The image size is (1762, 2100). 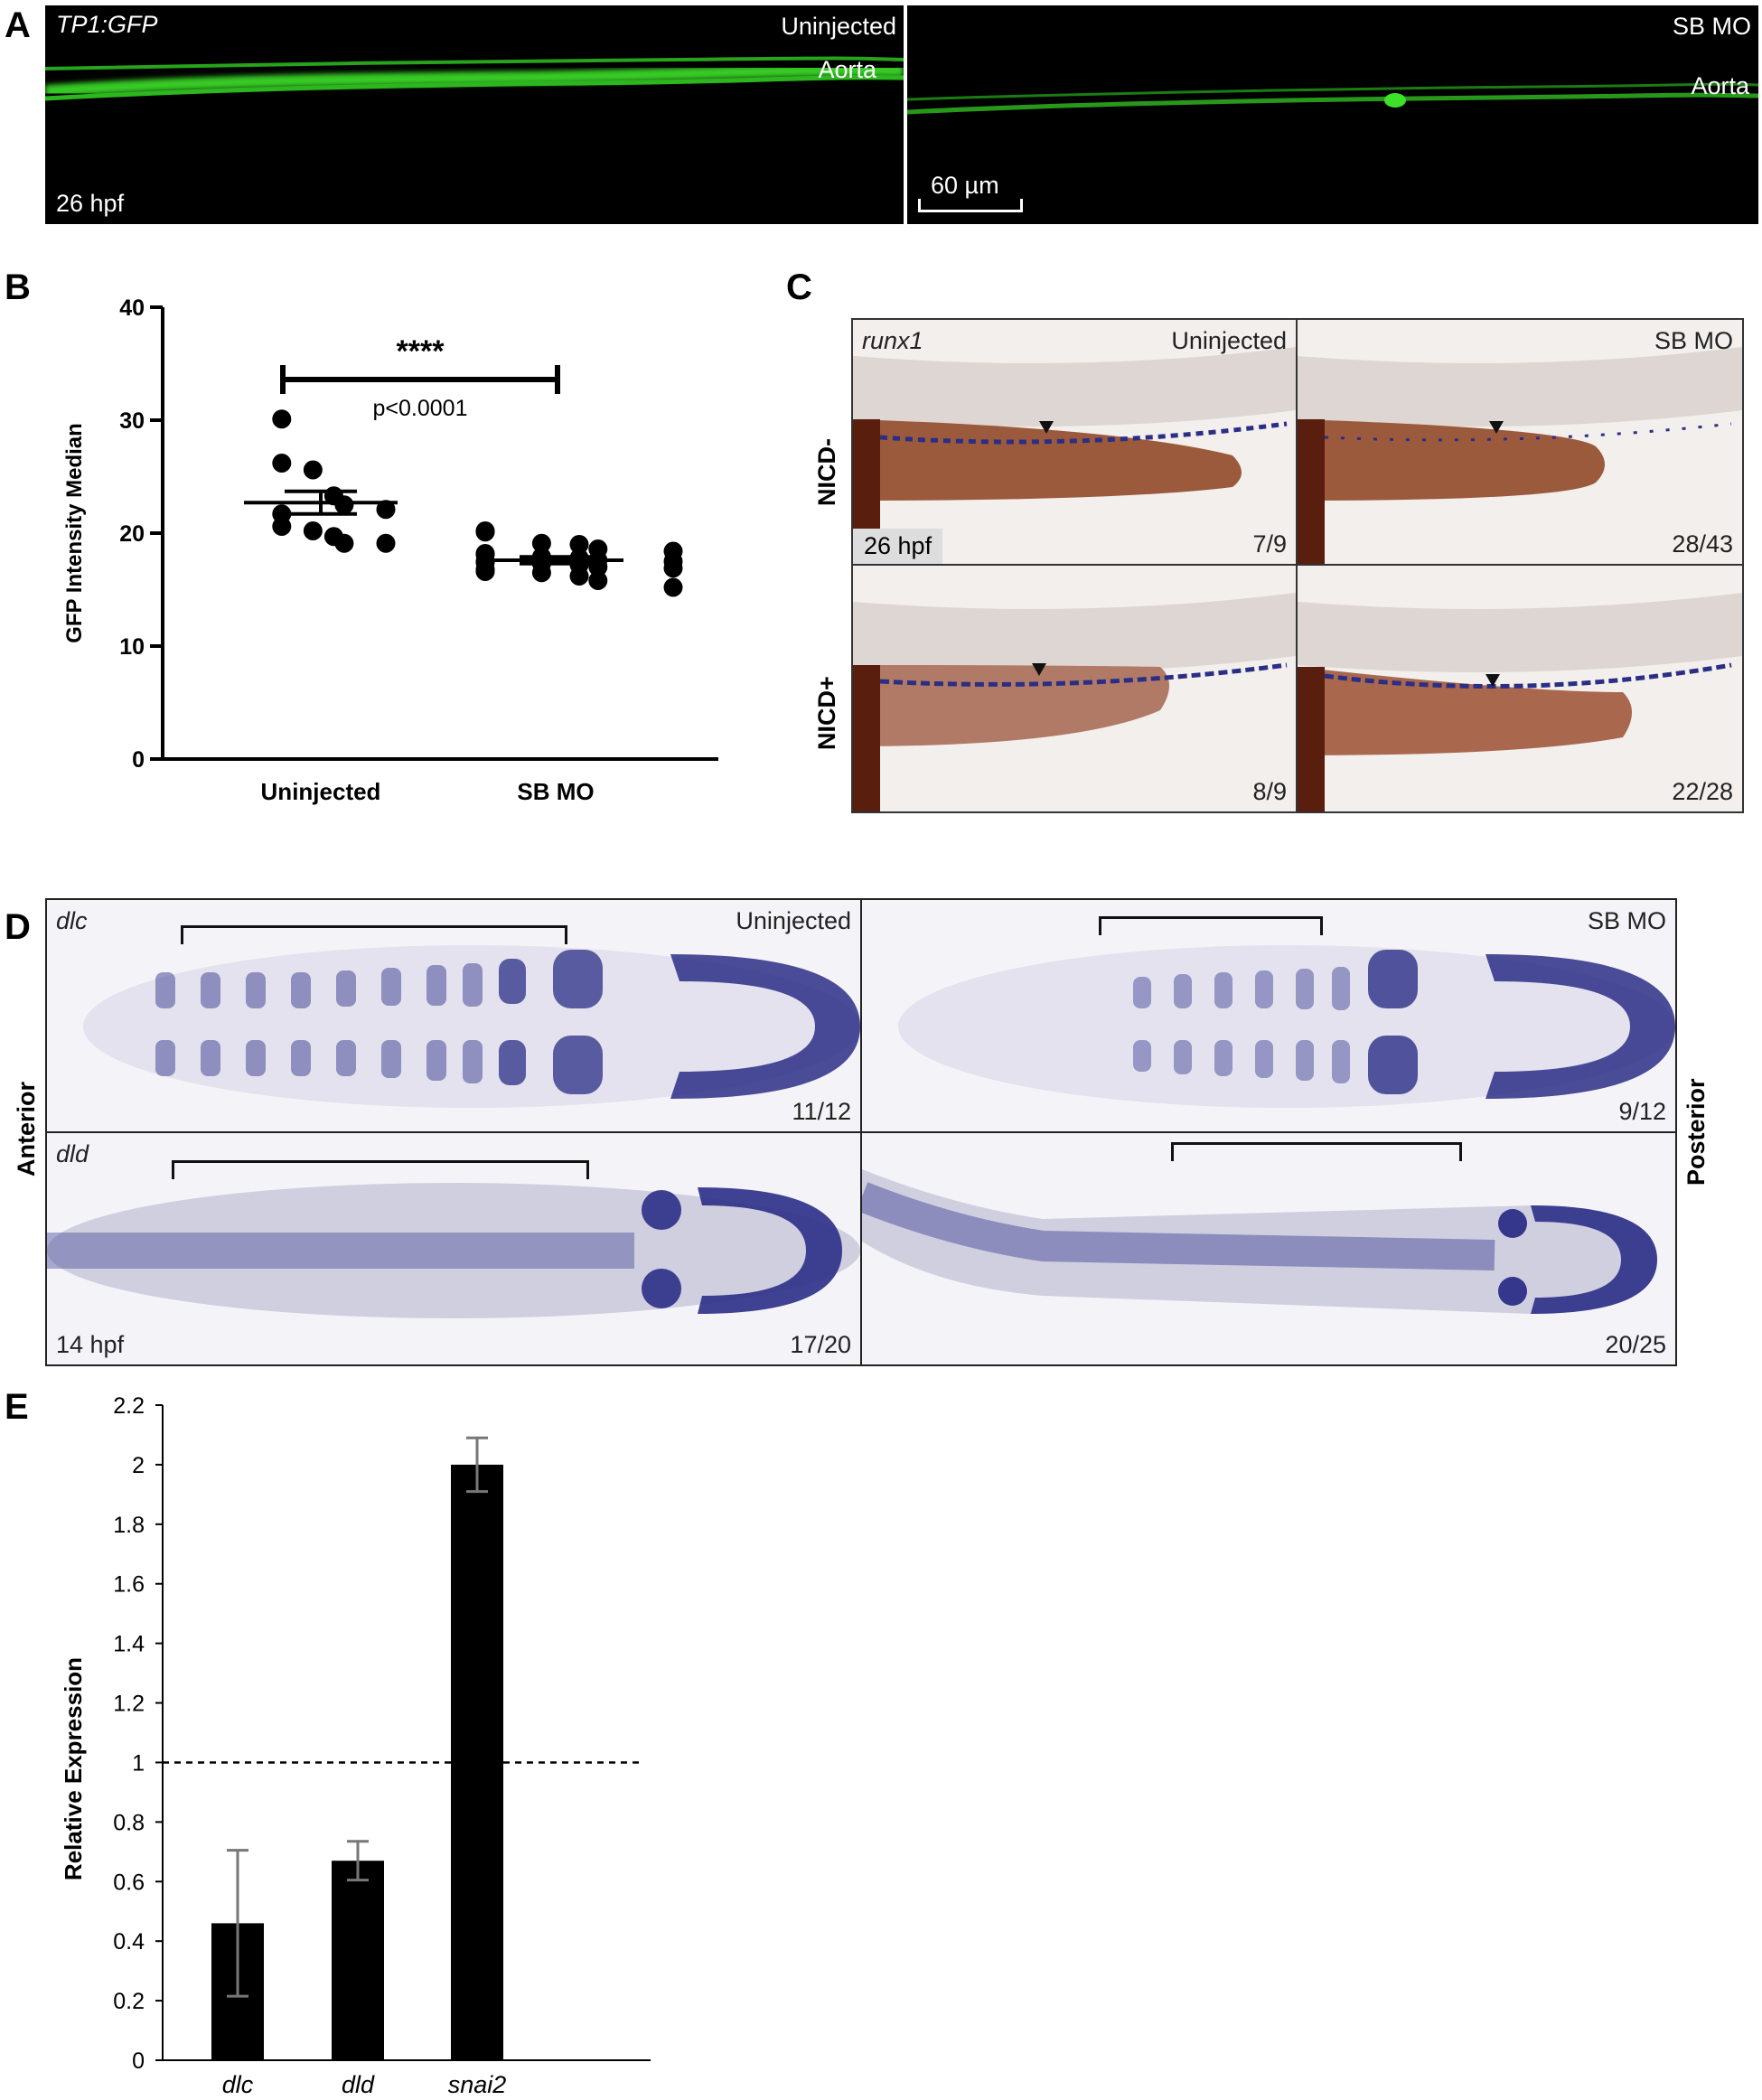 I want to click on y-tick-label: 30, so click(x=132, y=421).